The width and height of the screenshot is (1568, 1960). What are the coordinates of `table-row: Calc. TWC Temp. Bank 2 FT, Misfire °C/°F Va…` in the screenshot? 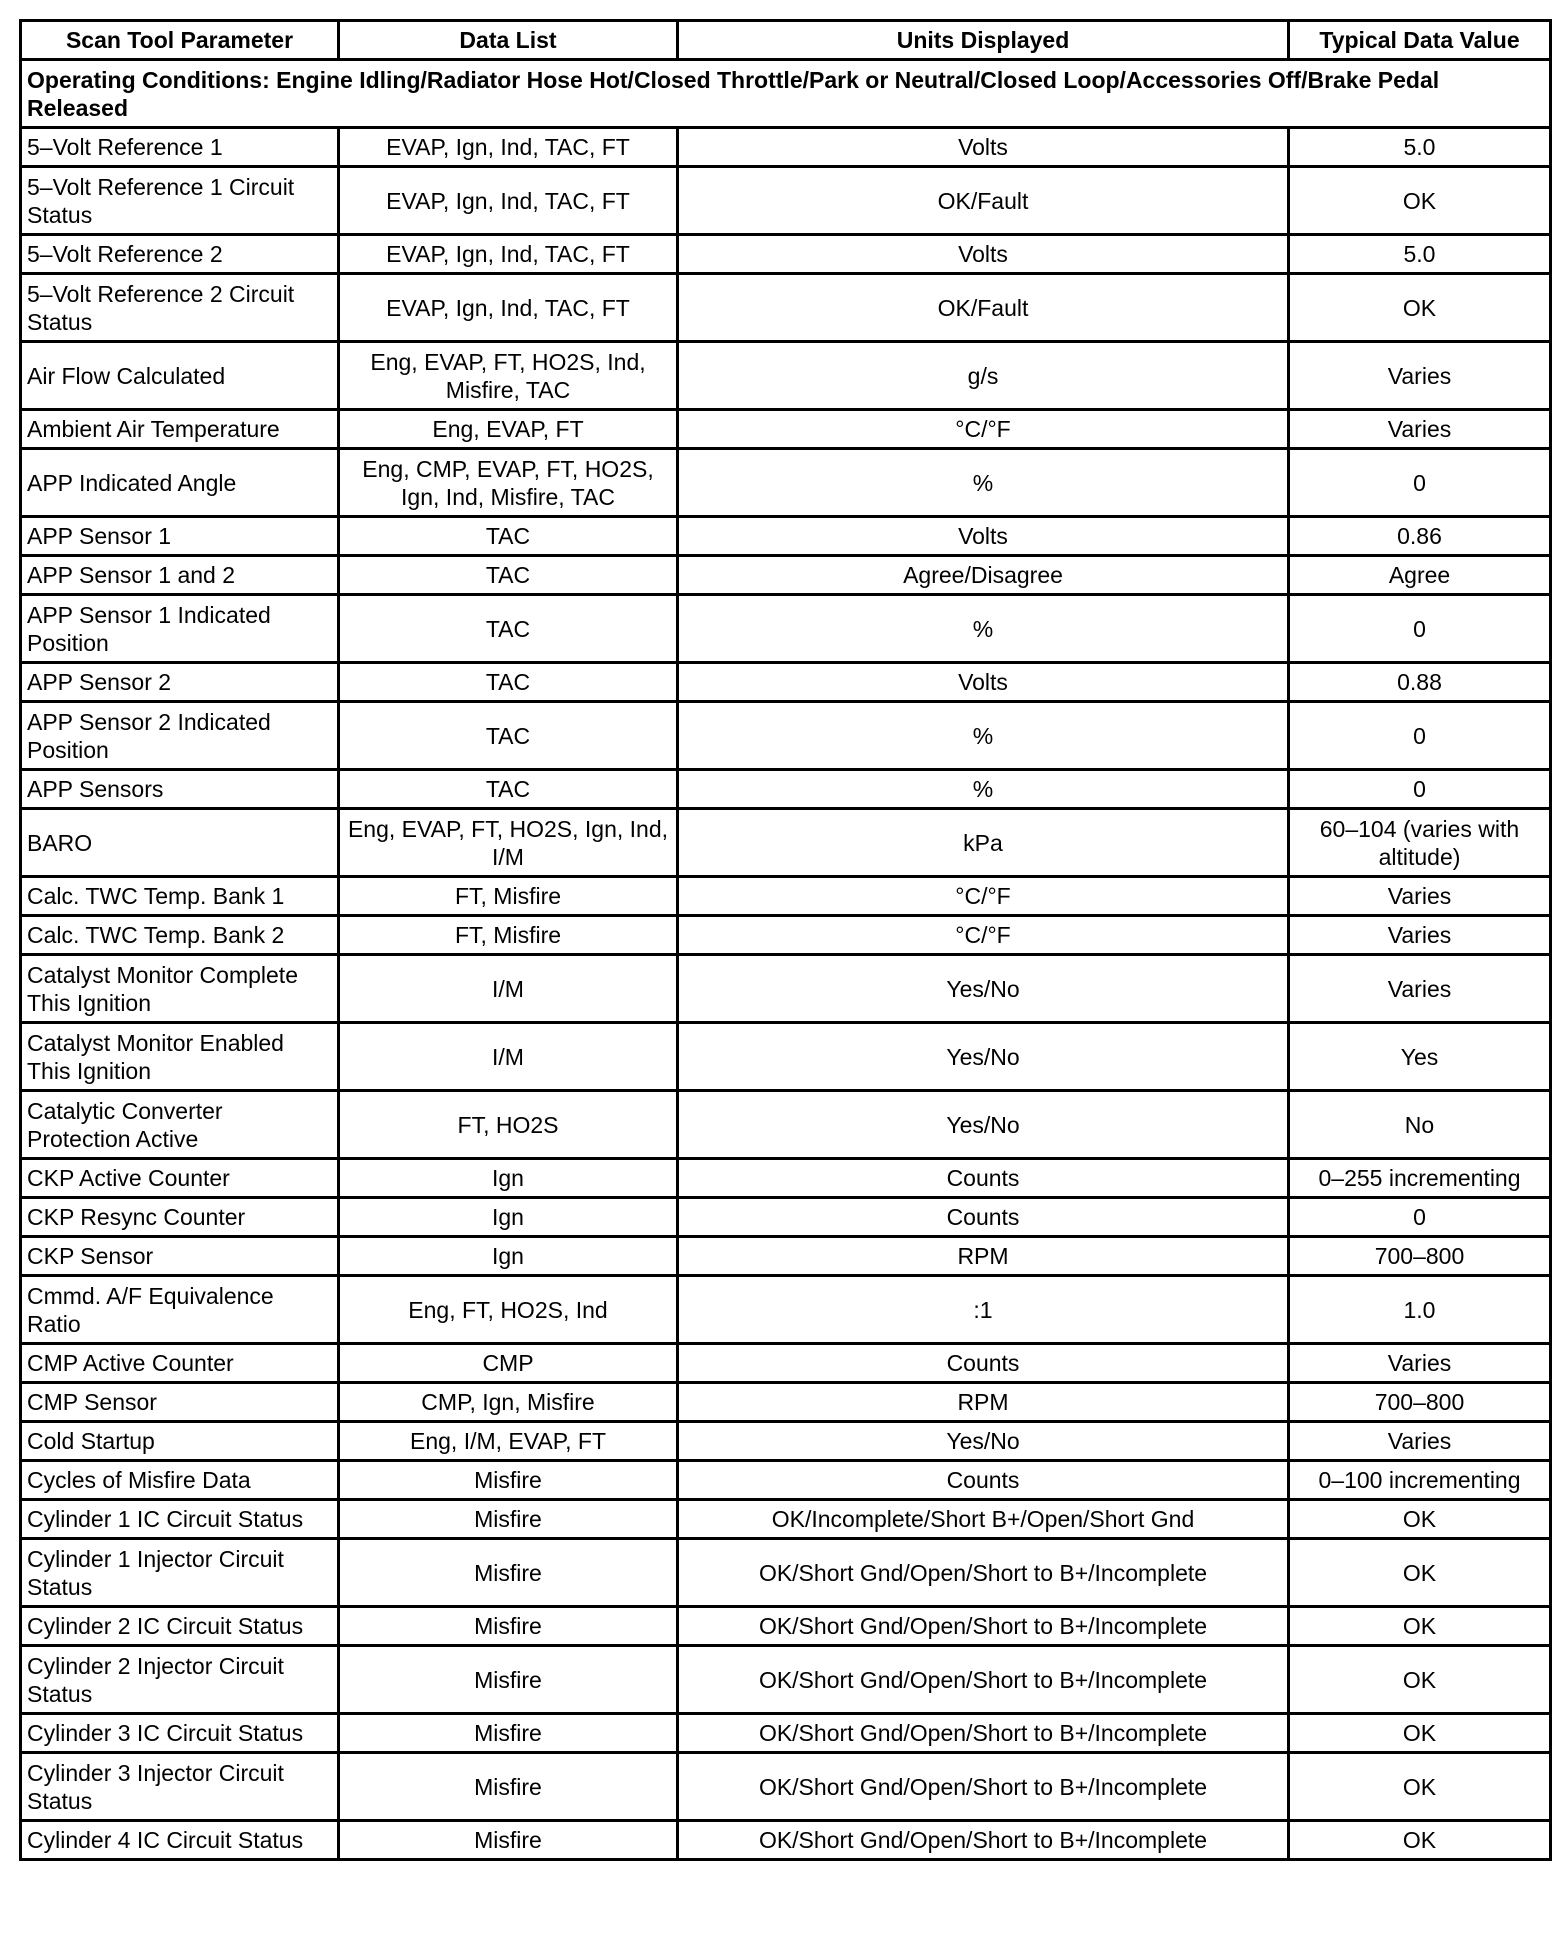 It's located at (785, 935).